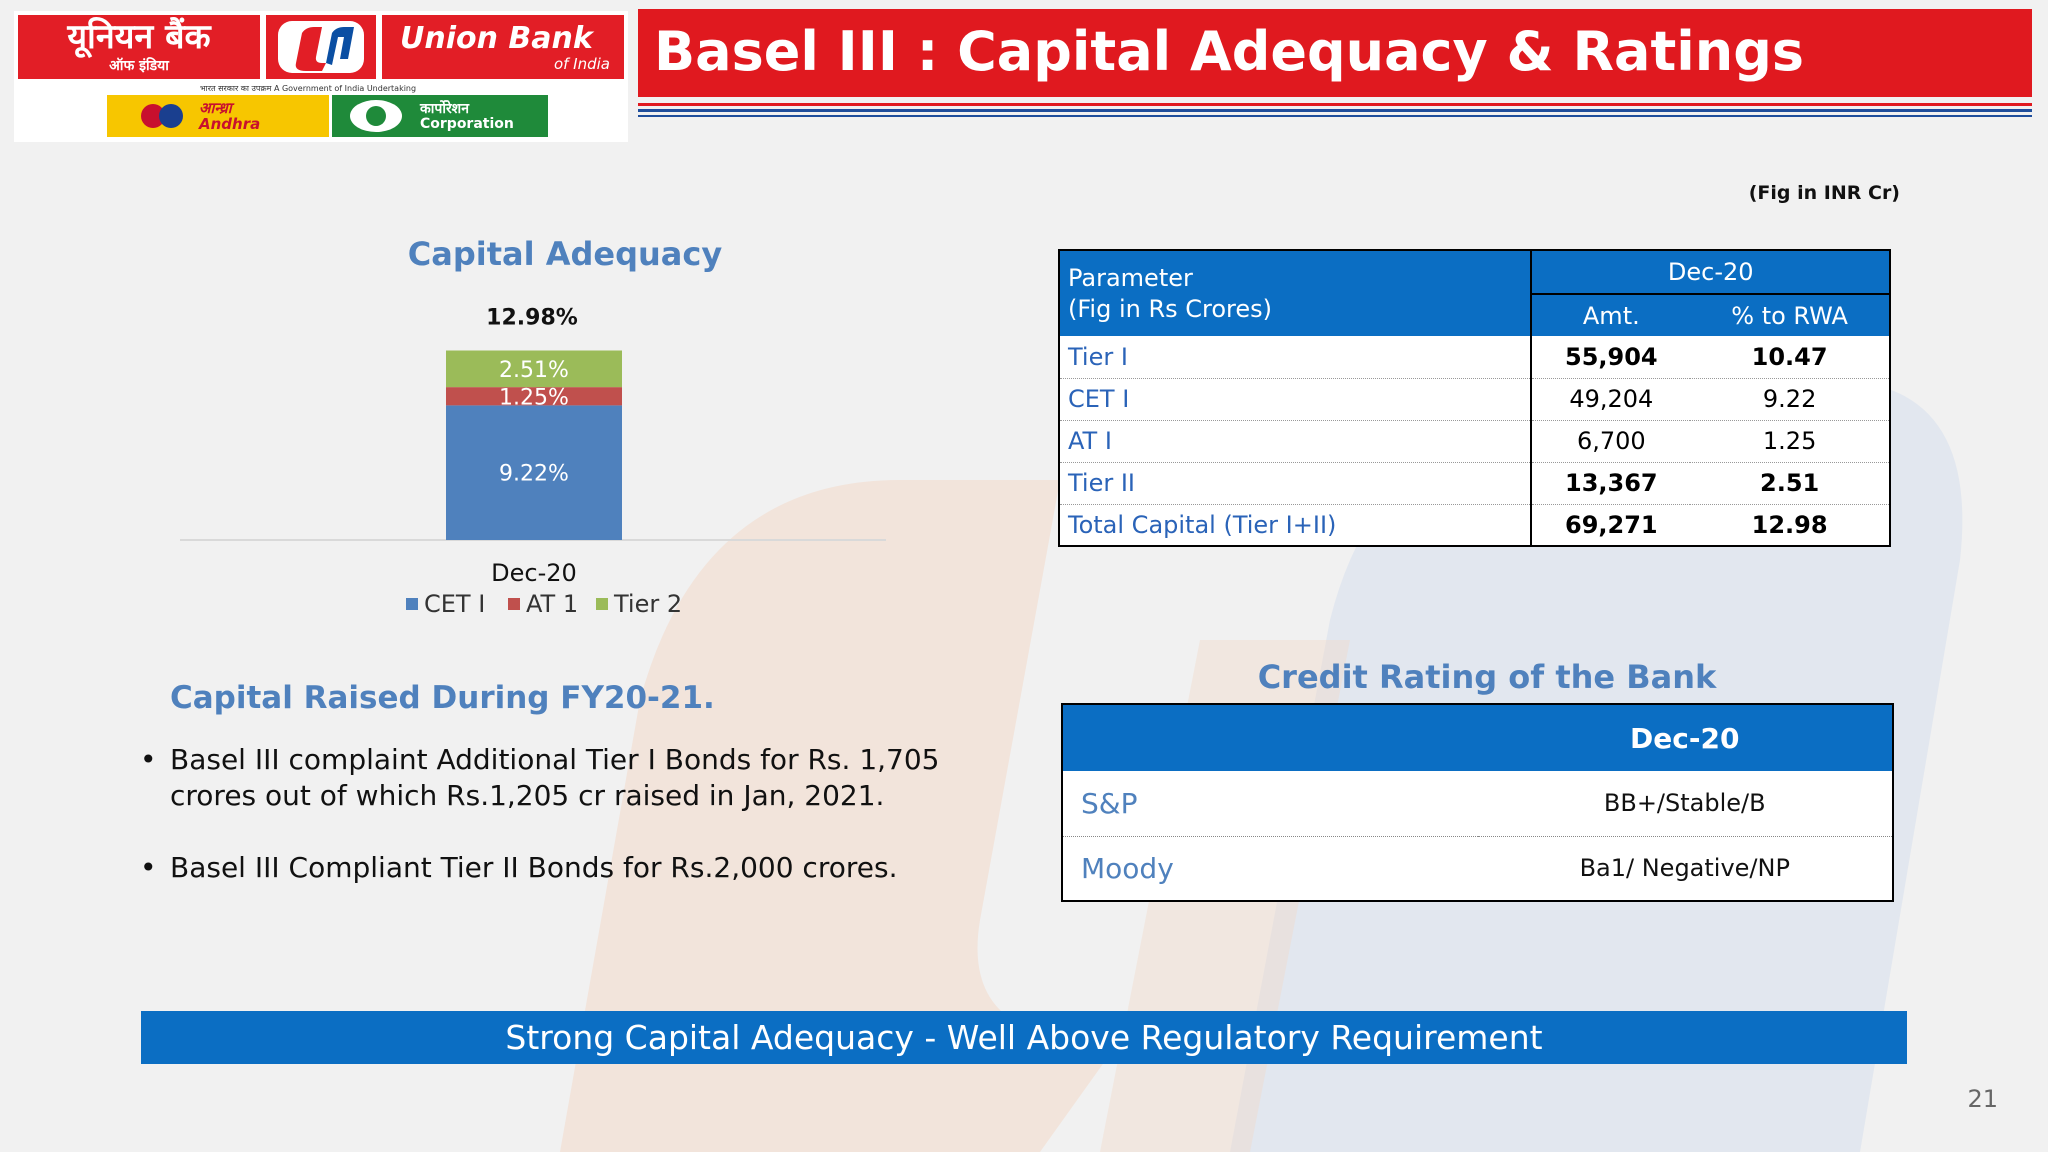 The height and width of the screenshot is (1152, 2048). I want to click on table-row: Moody Ba1/ Negative/NP, so click(1477, 868).